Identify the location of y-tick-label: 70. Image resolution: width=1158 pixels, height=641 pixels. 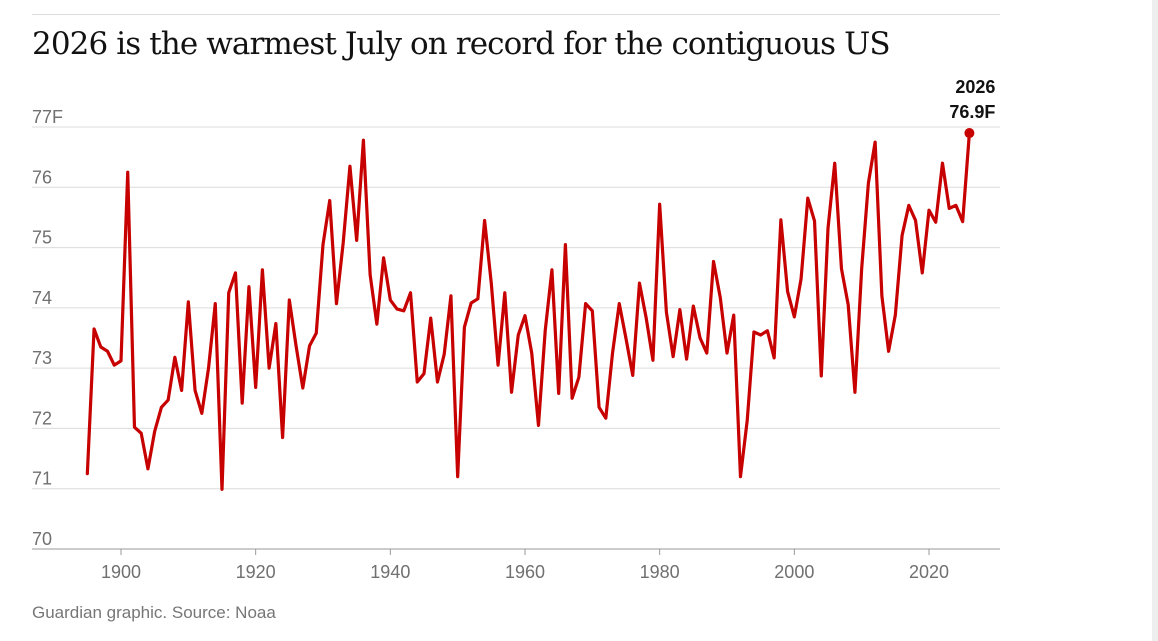
(42, 539).